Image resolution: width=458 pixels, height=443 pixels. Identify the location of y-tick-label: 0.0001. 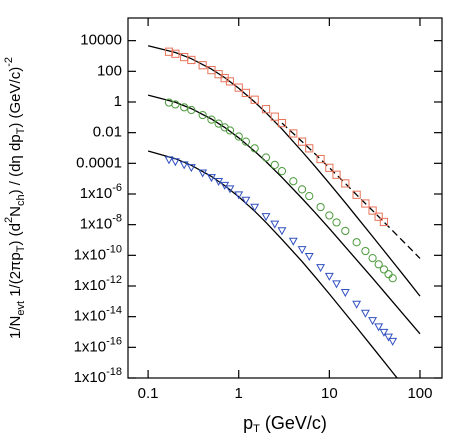
(99, 162).